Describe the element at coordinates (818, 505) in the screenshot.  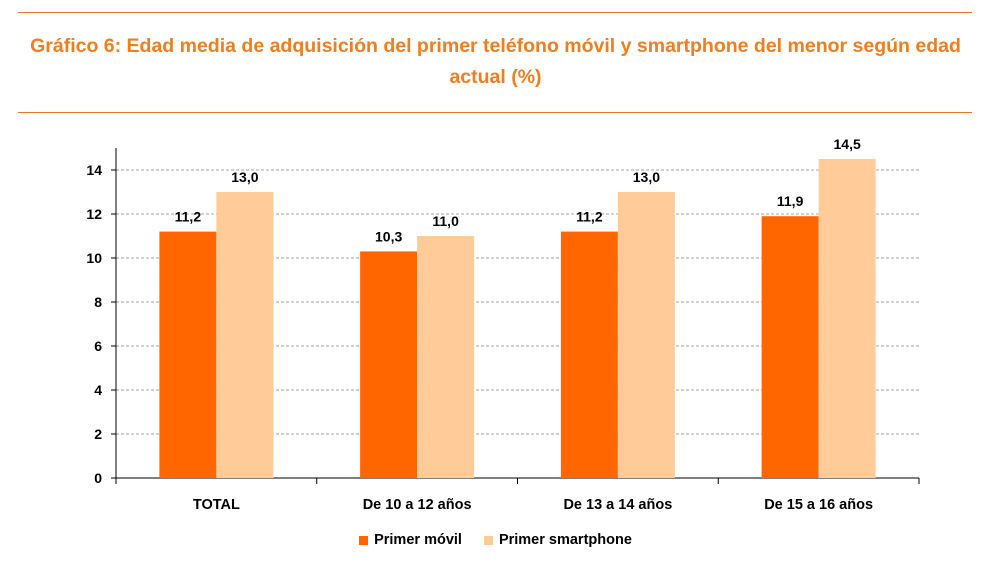
I see `category-label-3: De 15 a 16 años` at that location.